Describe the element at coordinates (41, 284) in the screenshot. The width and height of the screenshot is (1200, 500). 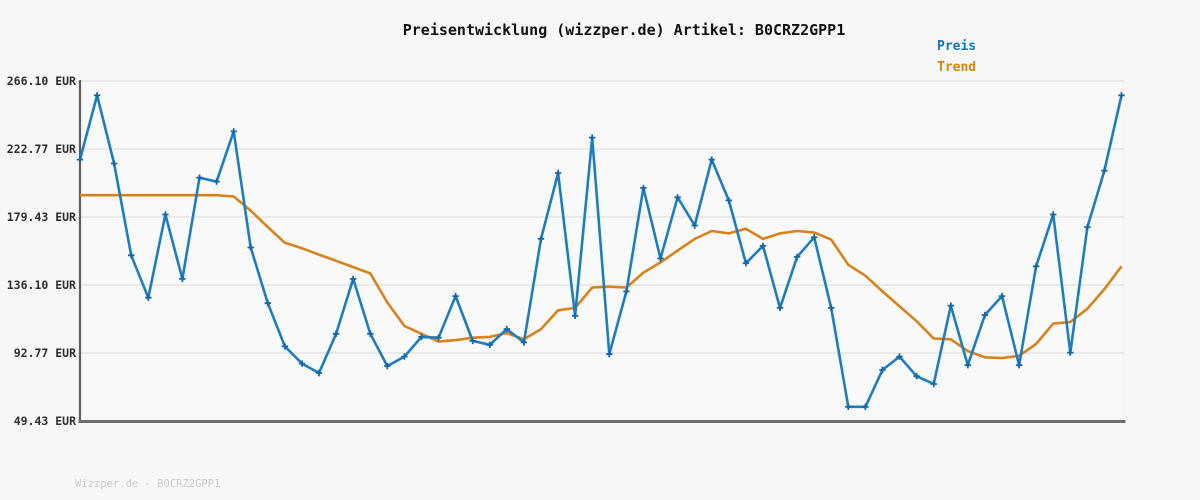
I see `y-axis-label: 136.10 EUR` at that location.